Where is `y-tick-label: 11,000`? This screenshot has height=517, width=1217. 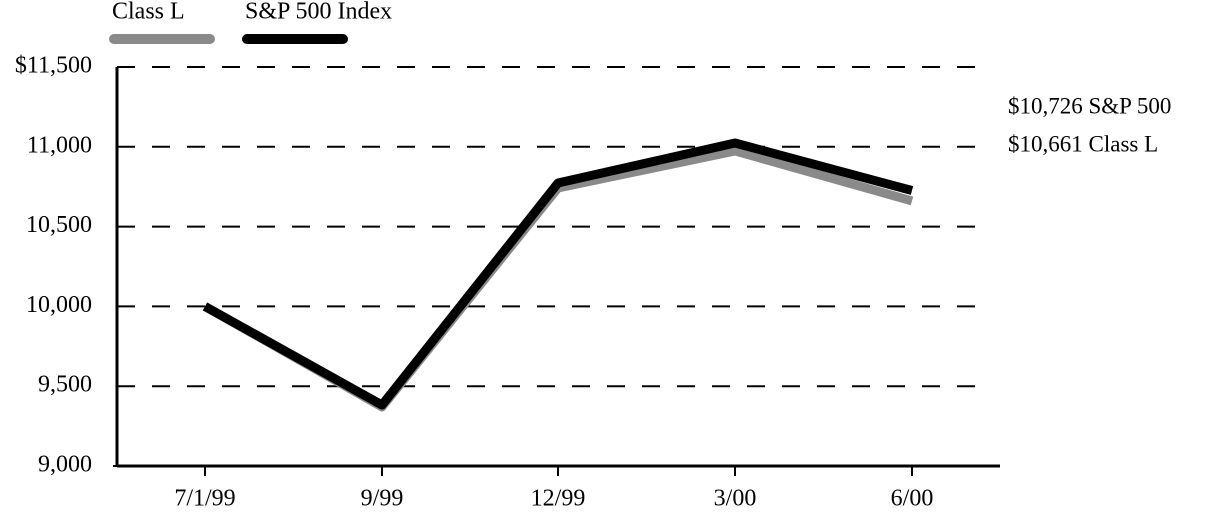
y-tick-label: 11,000 is located at coordinates (59, 145).